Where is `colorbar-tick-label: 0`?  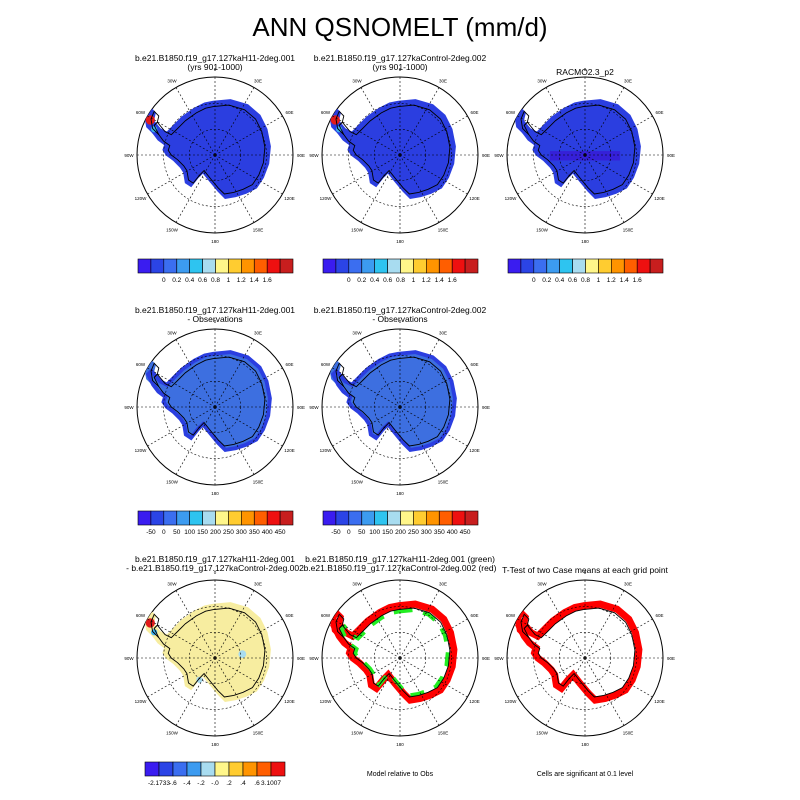 colorbar-tick-label: 0 is located at coordinates (349, 532).